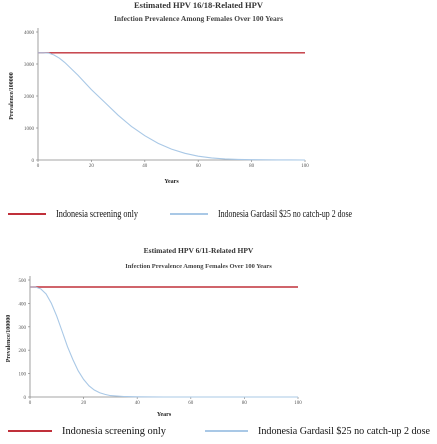 This screenshot has width=437, height=444. I want to click on chart-1-ytick-label: 1000, so click(29, 129).